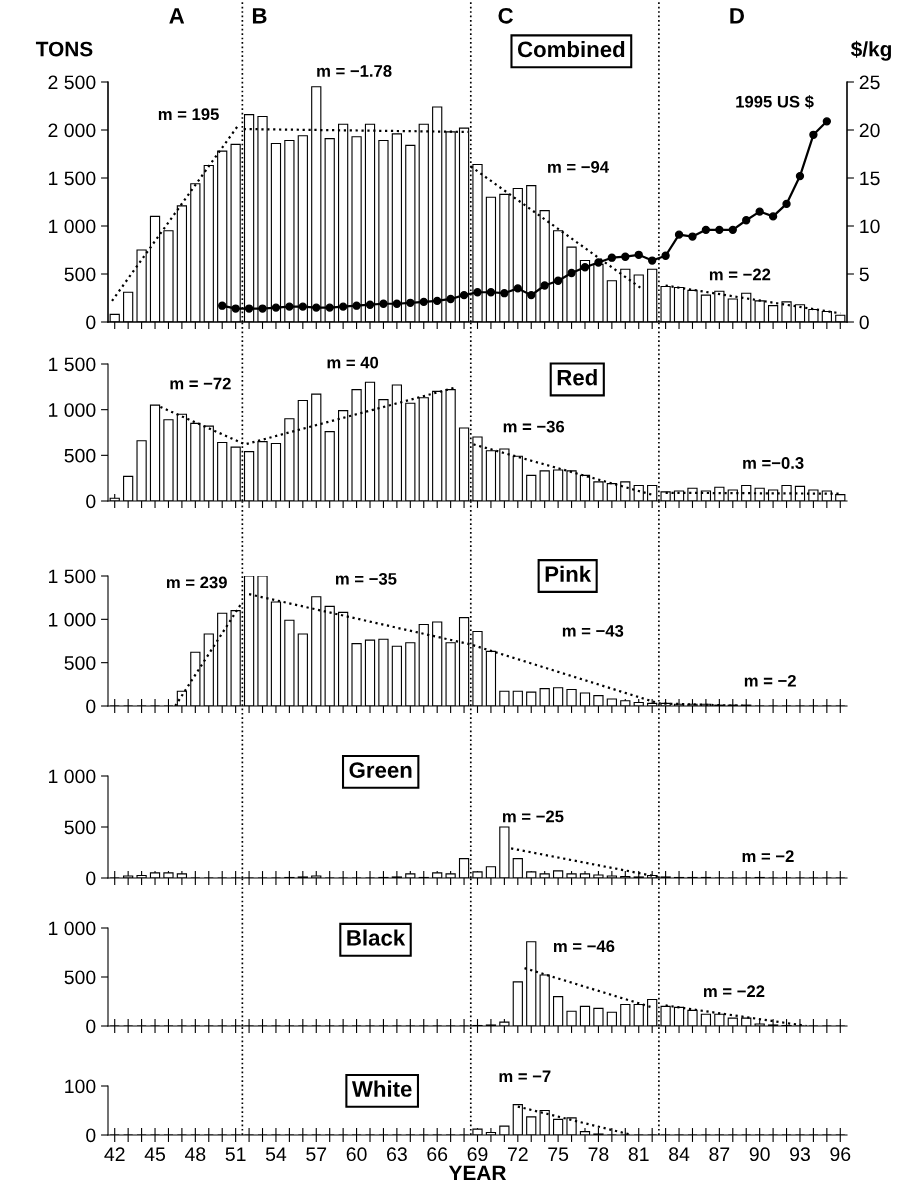 The height and width of the screenshot is (1202, 907). I want to click on x-tick-label: 60, so click(356, 1154).